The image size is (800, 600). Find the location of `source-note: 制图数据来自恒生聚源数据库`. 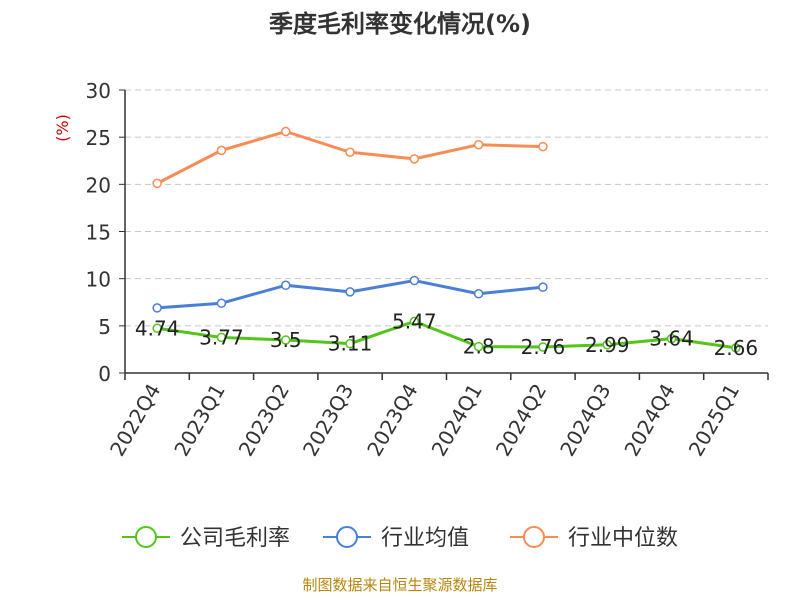

source-note: 制图数据来自恒生聚源数据库 is located at coordinates (400, 585).